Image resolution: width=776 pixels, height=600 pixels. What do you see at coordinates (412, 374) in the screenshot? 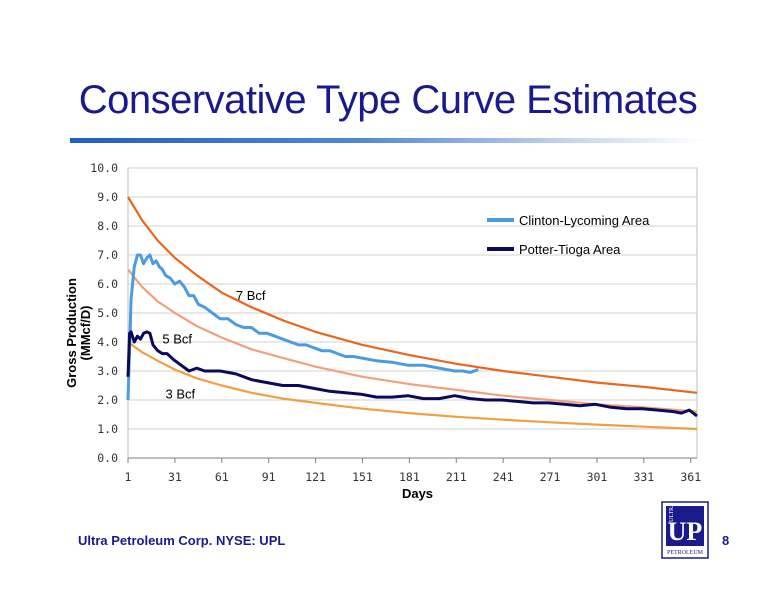
I see `series-potter-tioga` at bounding box center [412, 374].